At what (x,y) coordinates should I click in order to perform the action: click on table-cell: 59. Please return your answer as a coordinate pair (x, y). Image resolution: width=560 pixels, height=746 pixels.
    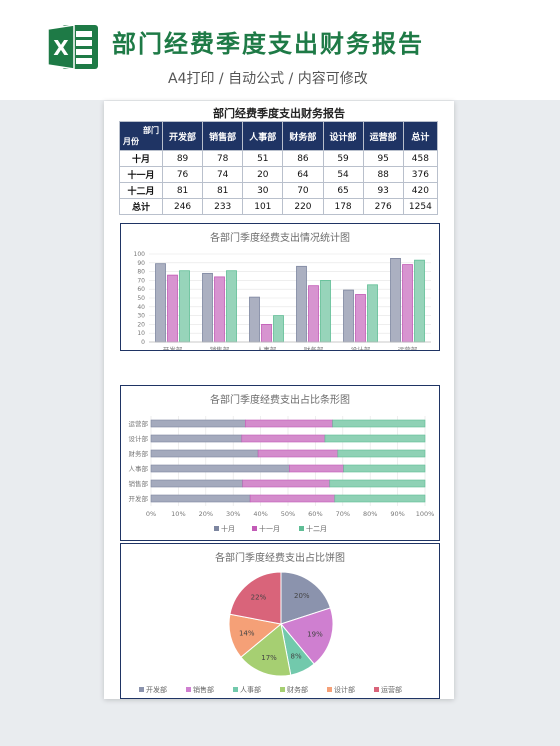
    Looking at the image, I should click on (343, 158).